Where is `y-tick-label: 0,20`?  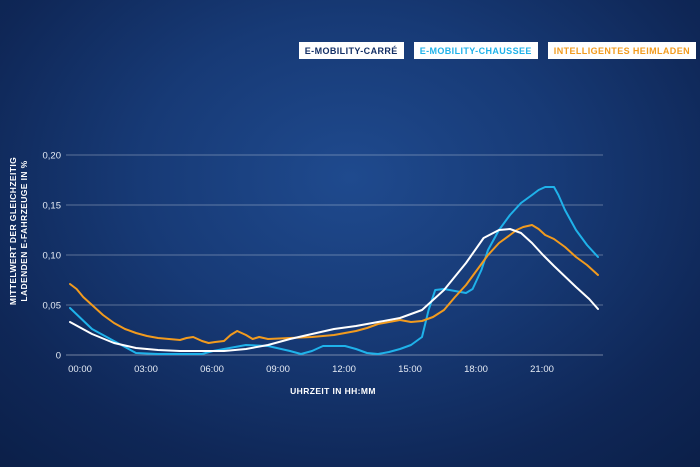
y-tick-label: 0,20 is located at coordinates (52, 156).